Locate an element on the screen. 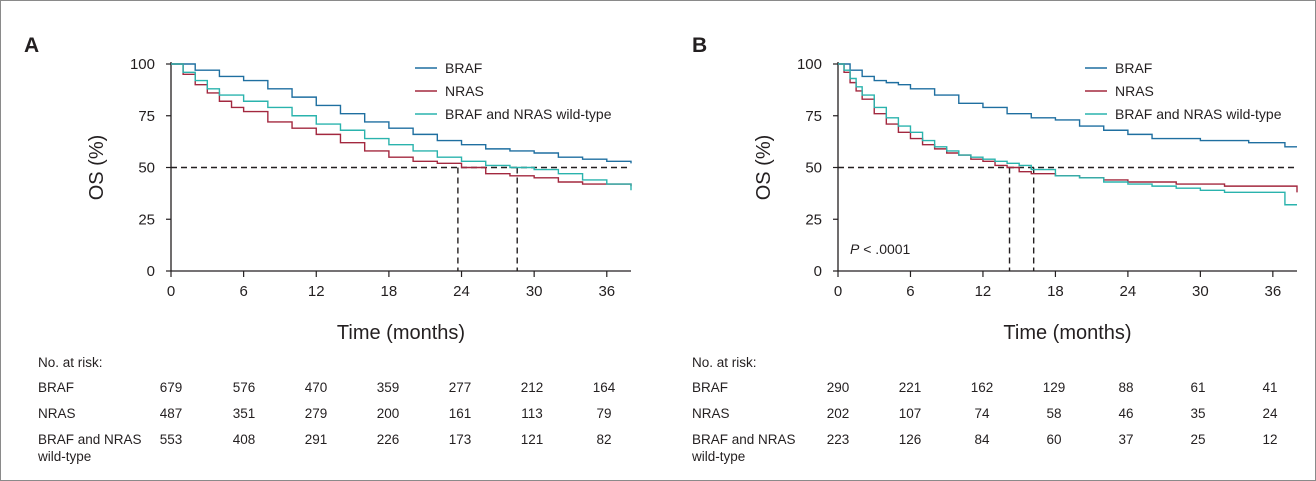  risk-count: 46 is located at coordinates (1125, 413).